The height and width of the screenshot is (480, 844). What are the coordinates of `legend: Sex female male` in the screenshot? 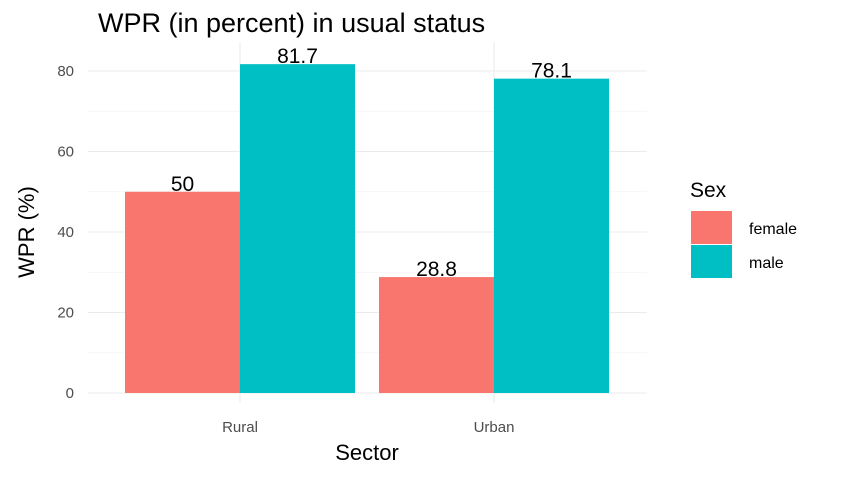 It's located at (743, 228).